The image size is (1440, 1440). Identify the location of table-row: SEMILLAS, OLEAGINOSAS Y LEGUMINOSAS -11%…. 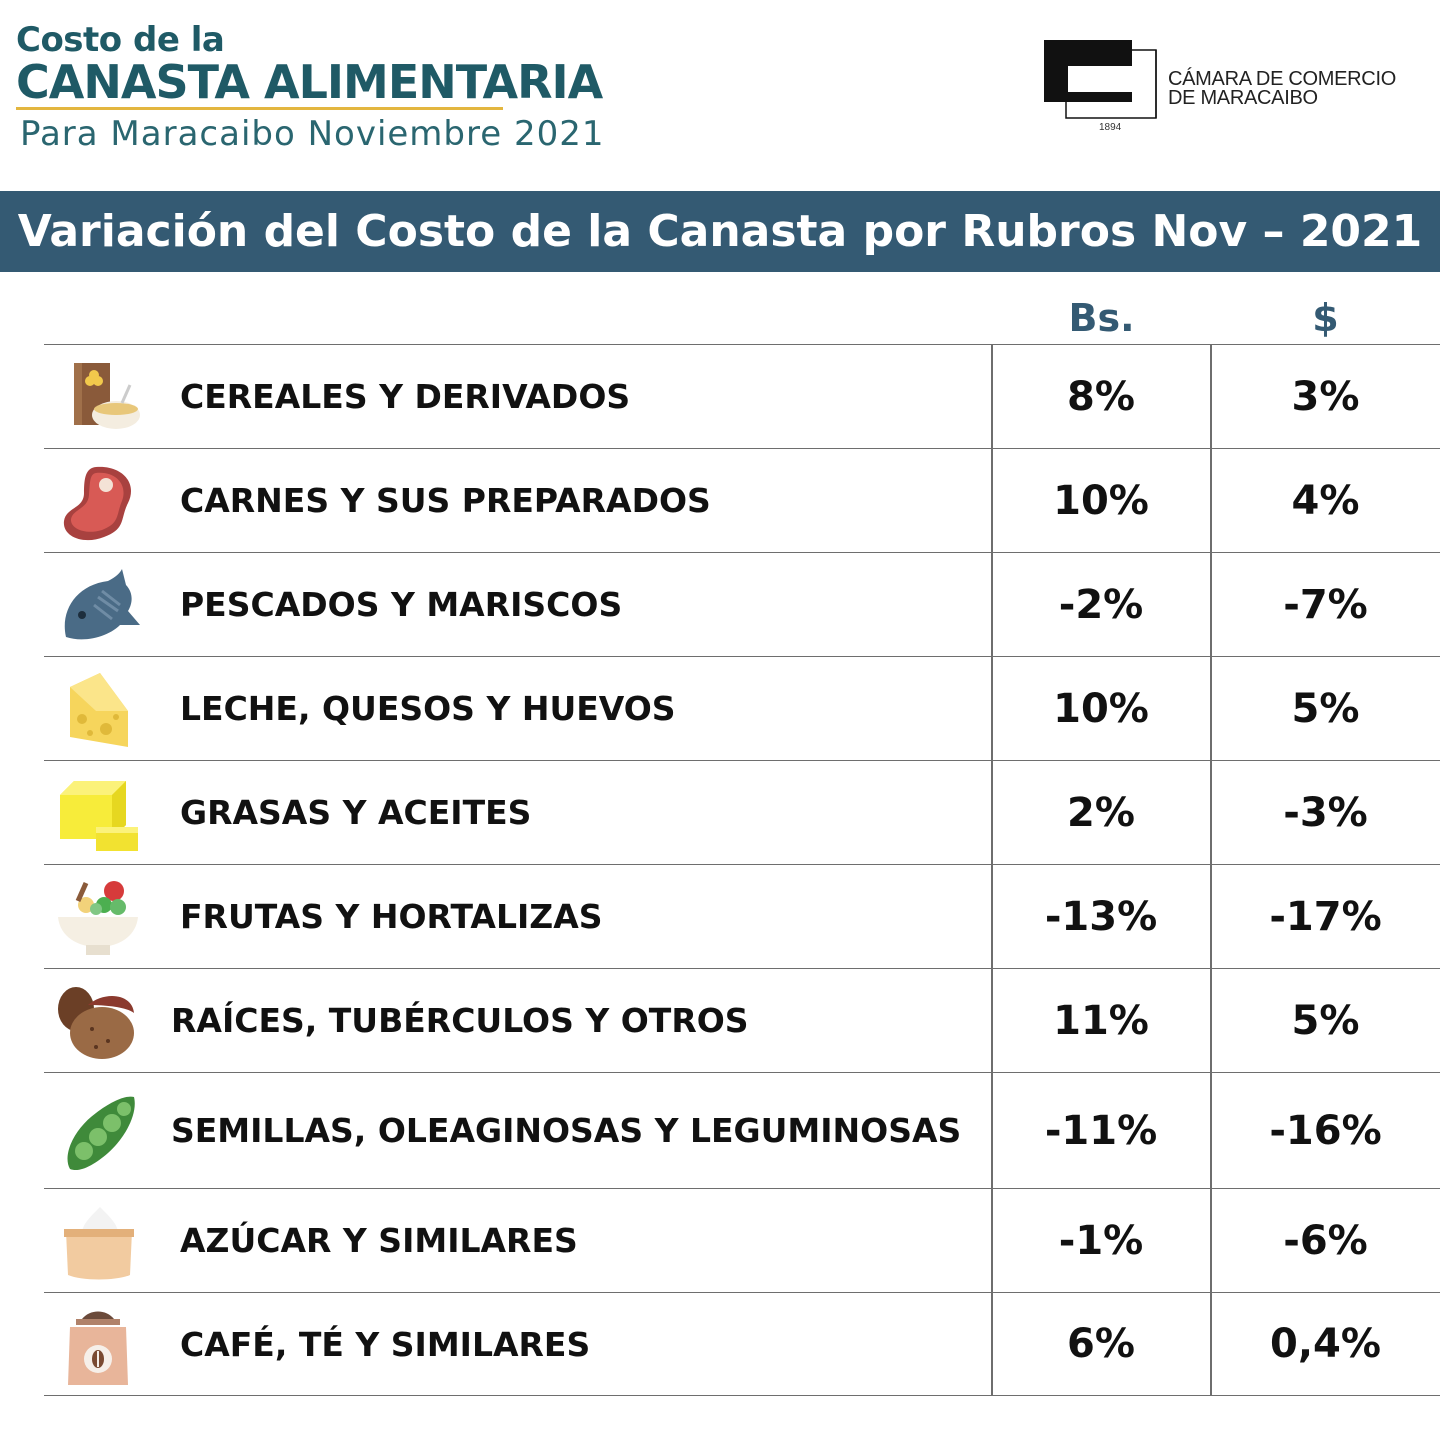
(742, 1130).